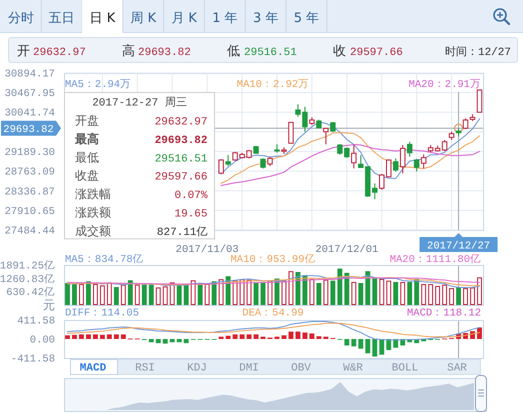  What do you see at coordinates (36, 322) in the screenshot?
I see `y-tick-label: 411.58` at bounding box center [36, 322].